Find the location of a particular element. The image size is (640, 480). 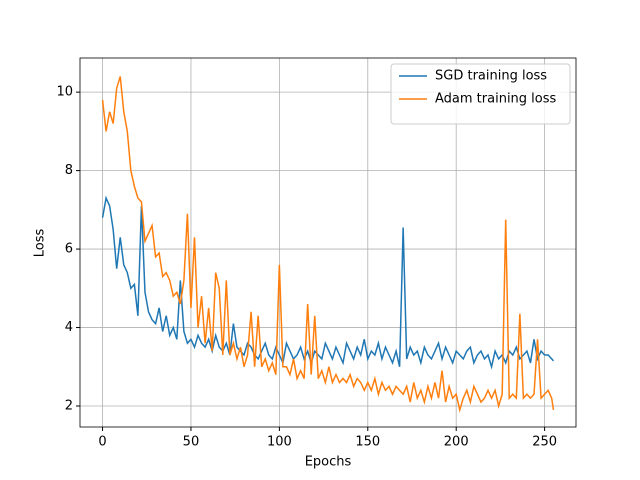

x-tick-label: 150 is located at coordinates (367, 442).